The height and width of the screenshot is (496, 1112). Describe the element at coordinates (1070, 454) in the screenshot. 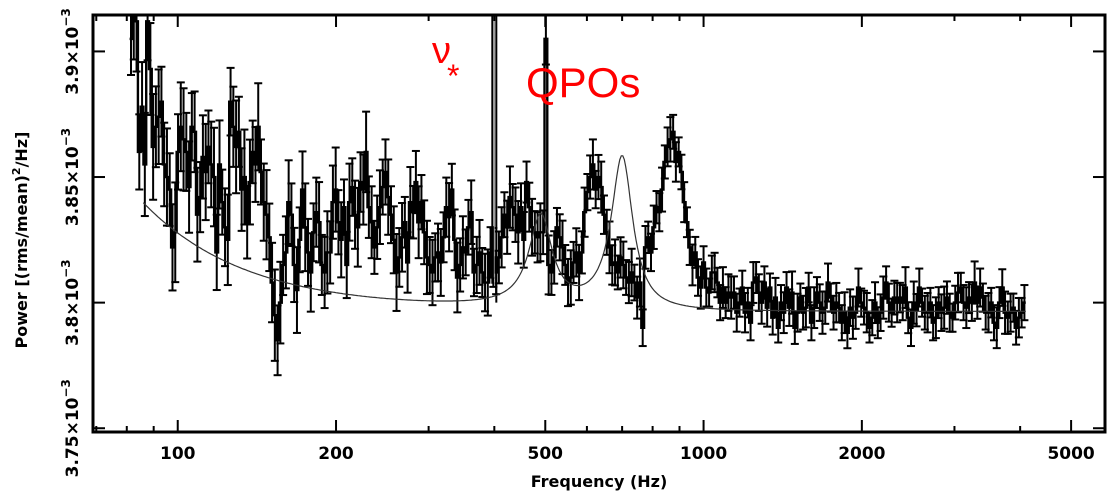

I see `x-tick-label: 5000` at that location.